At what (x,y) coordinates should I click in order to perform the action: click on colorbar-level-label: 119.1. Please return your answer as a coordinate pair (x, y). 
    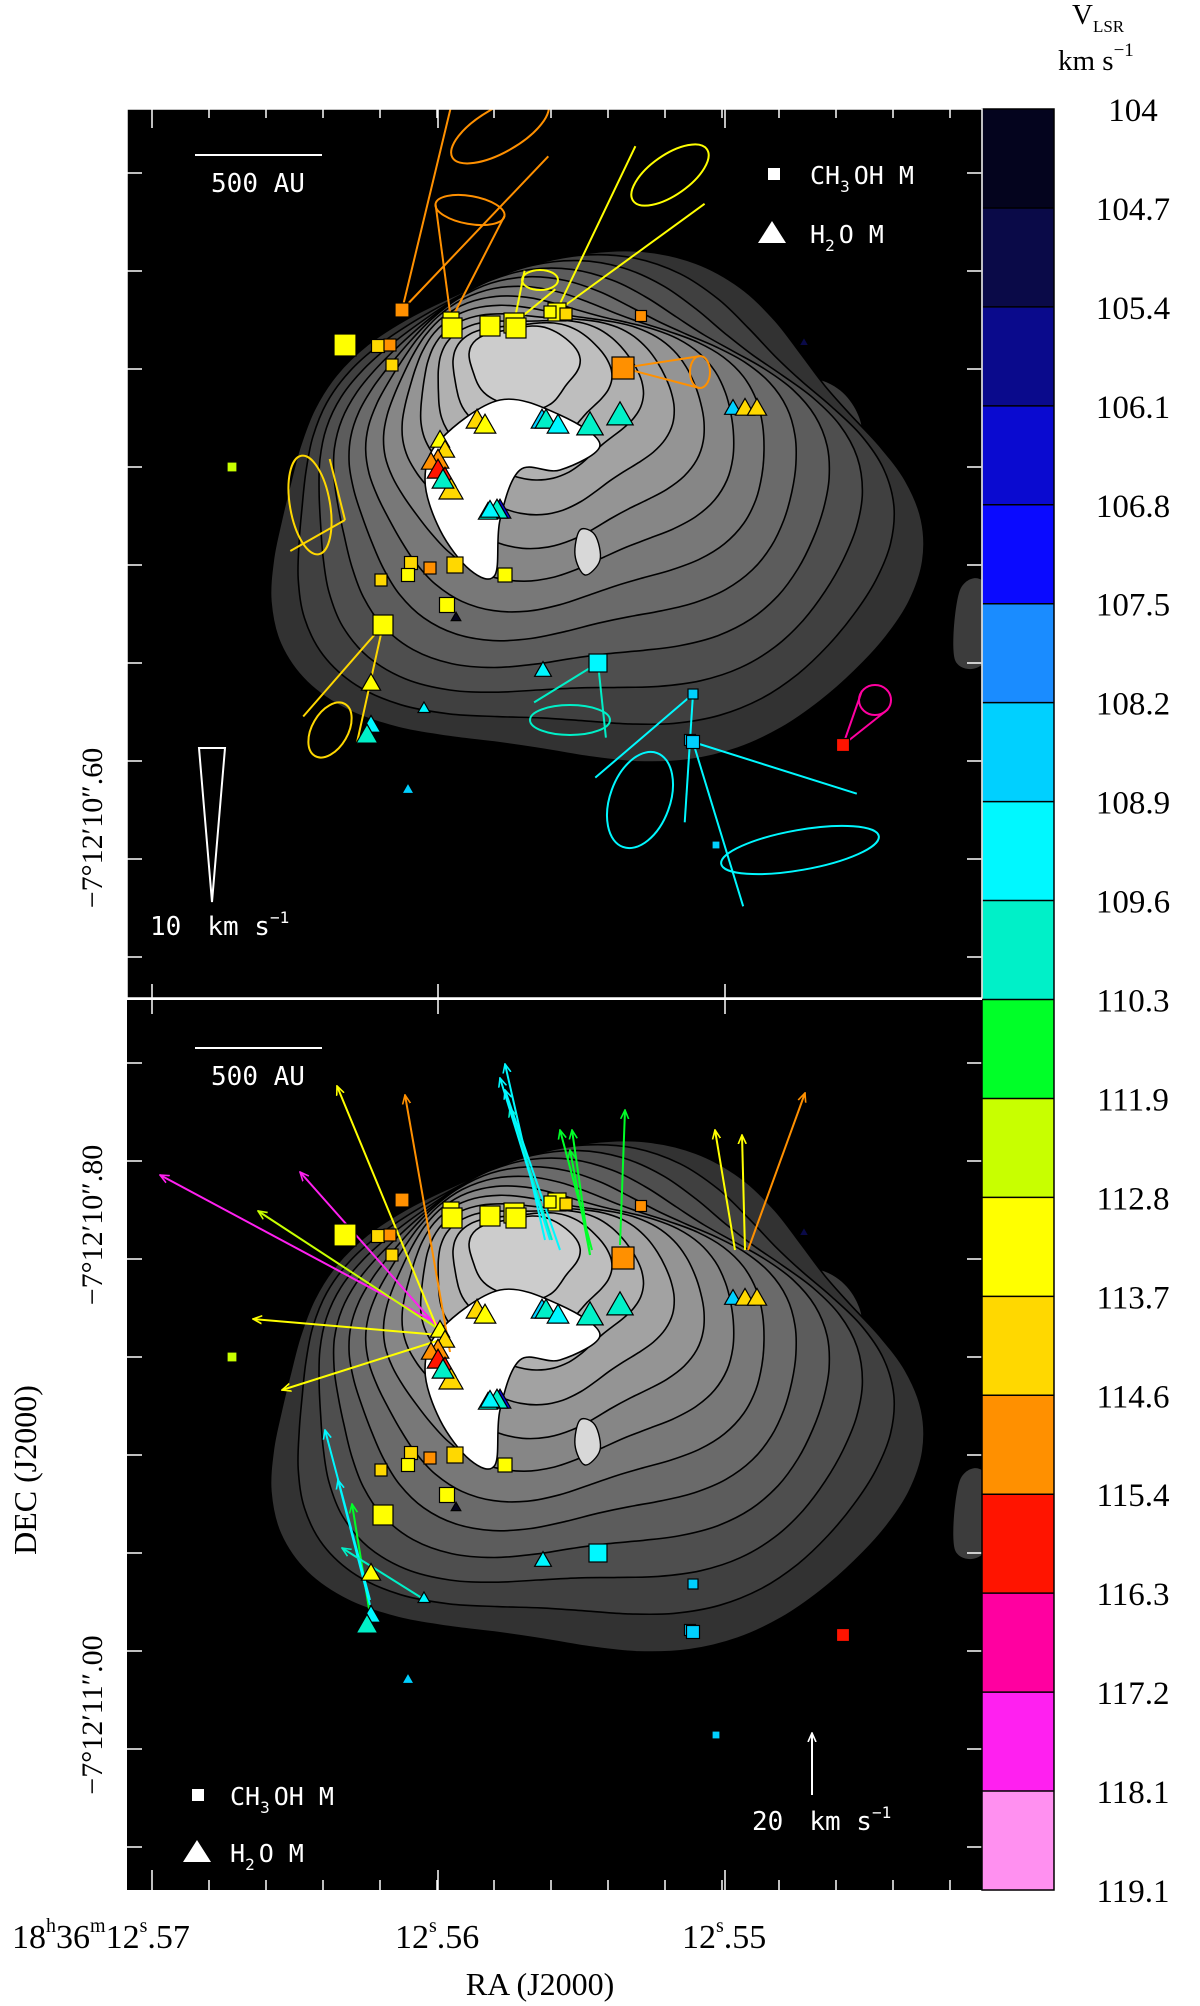
    Looking at the image, I should click on (1132, 1892).